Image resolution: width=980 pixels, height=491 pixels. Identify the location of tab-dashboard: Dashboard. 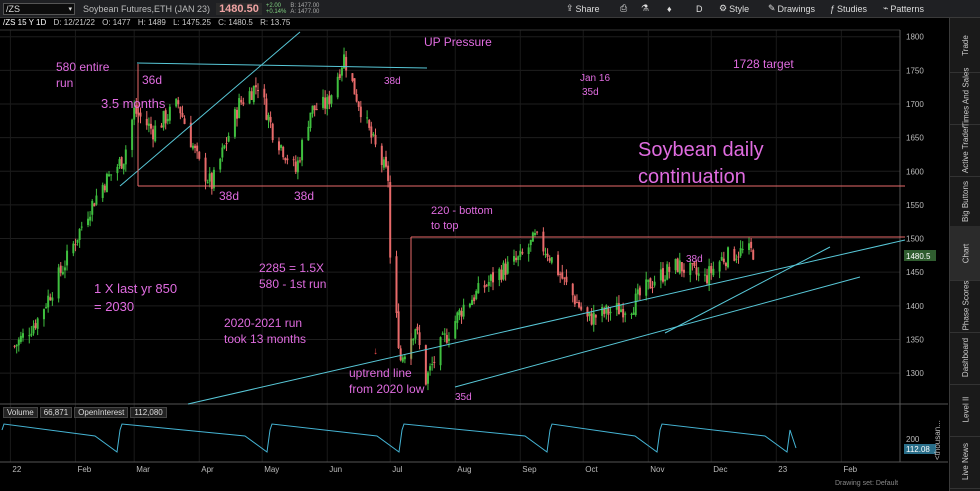
(965, 357).